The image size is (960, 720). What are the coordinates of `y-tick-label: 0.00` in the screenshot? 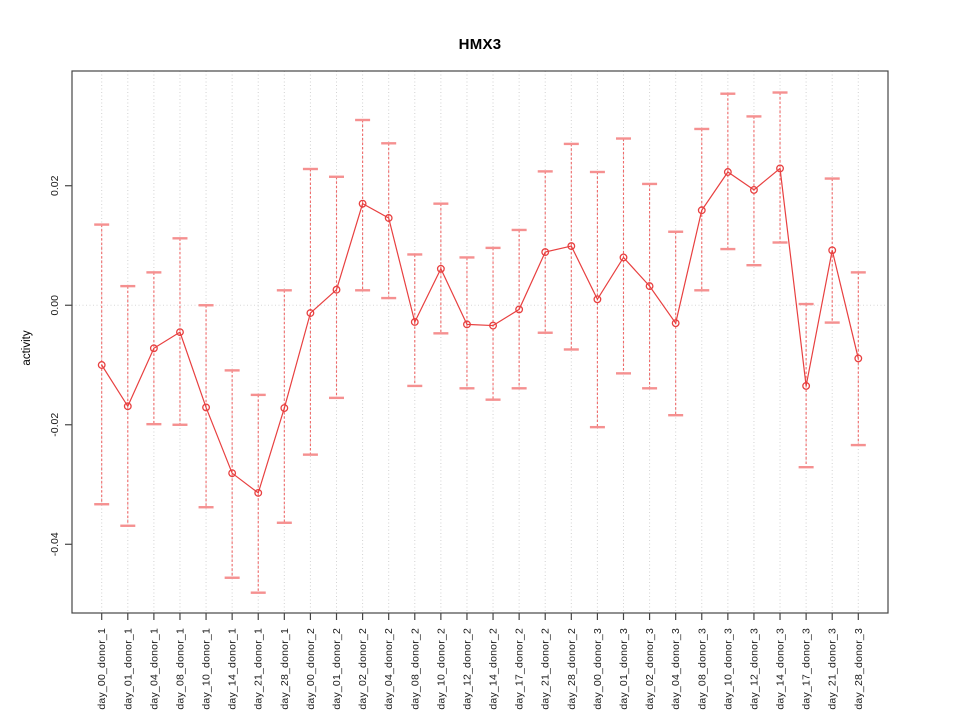 It's located at (55, 305).